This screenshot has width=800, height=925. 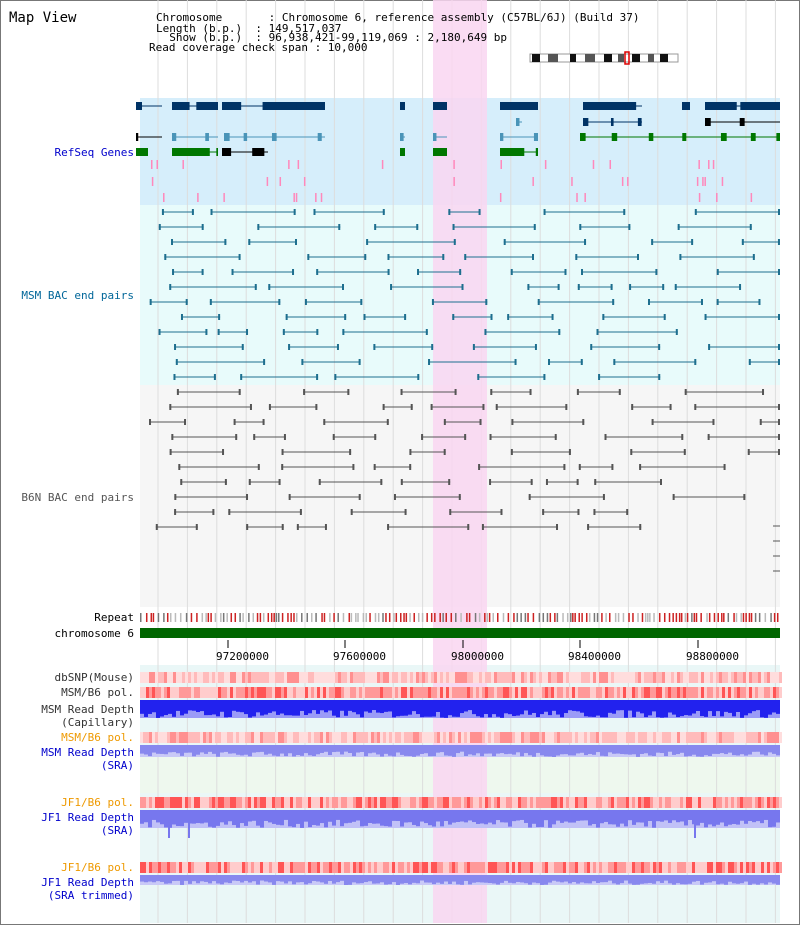 What do you see at coordinates (77, 497) in the screenshot?
I see `track-label-b6n-bac: B6N BAC end pairs` at bounding box center [77, 497].